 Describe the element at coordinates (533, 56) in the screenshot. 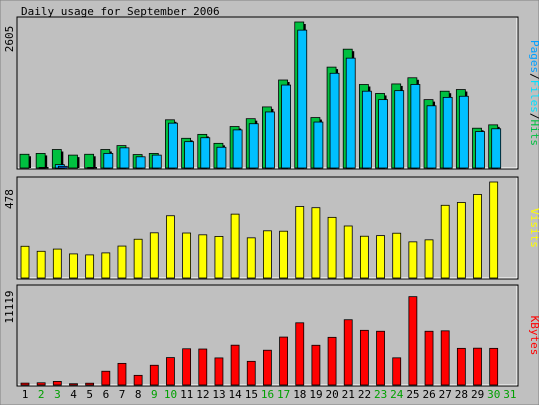

I see `legend-entry: Pages` at that location.